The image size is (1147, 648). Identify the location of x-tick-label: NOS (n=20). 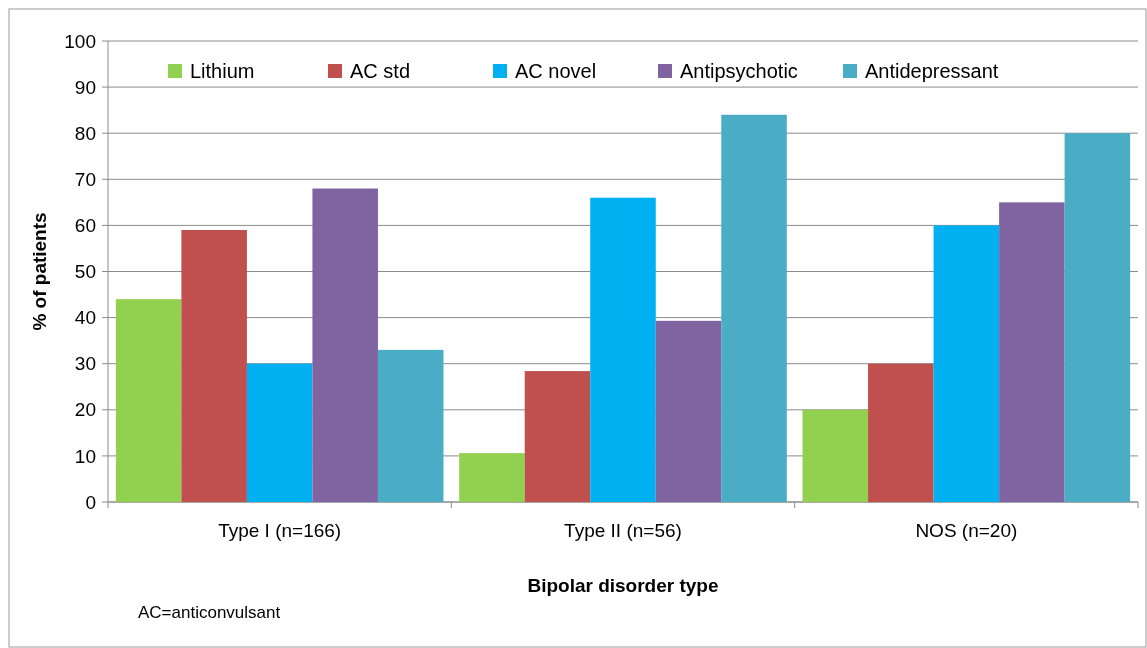
(966, 530).